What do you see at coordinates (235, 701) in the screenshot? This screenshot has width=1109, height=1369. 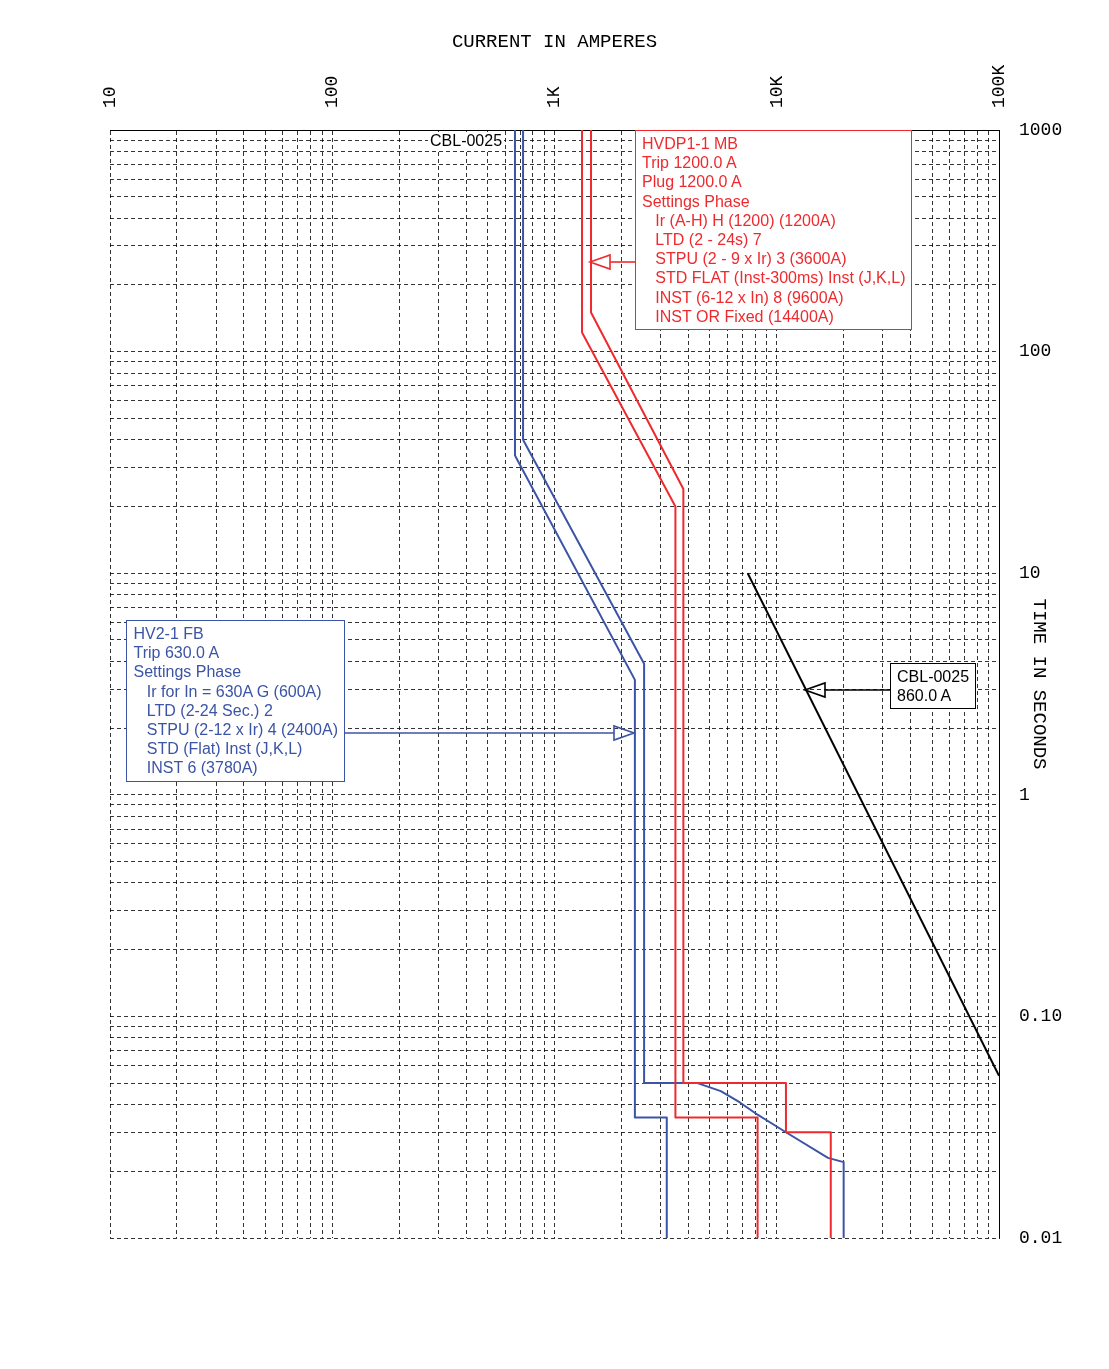 I see `annotation: HV2-1 FB Trip 630.0 A Settings Phase Ir for In = 630A G (600A) LTD (2-24 Sec.) 2 STPU (2-12 x Ir) 4 (2400A) STD (Flat) Inst (J,K,L) INST 6 (3780A)` at bounding box center [235, 701].